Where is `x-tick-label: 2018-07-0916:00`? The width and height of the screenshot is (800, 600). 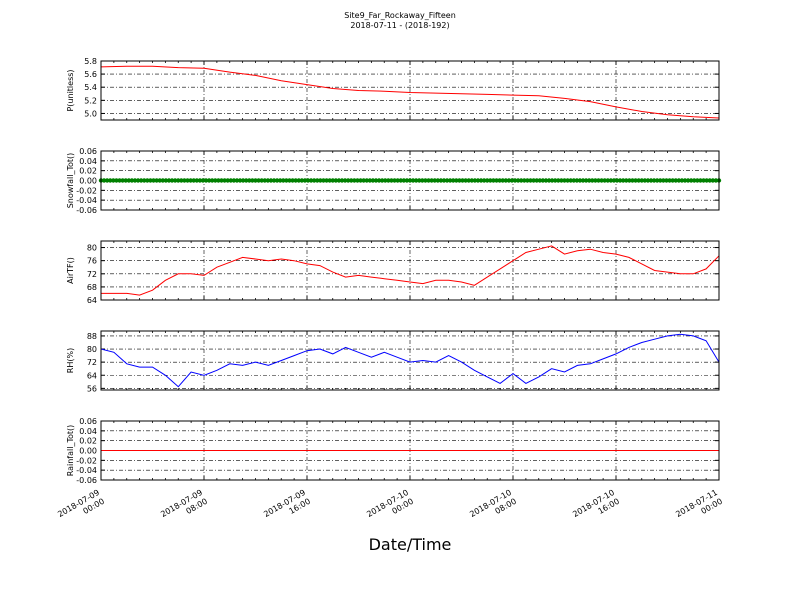 x-tick-label: 2018-07-0916:00 is located at coordinates (287, 508).